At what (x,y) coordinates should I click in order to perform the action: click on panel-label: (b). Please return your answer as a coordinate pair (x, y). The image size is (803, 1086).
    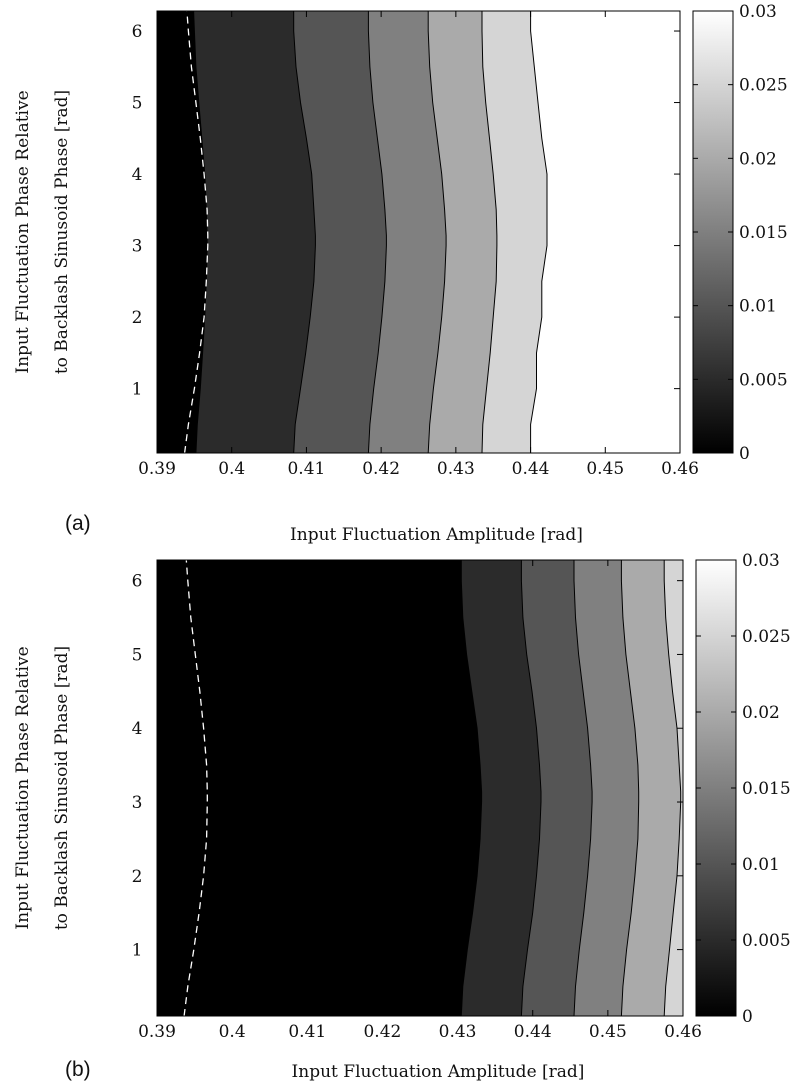
    Looking at the image, I should click on (78, 1069).